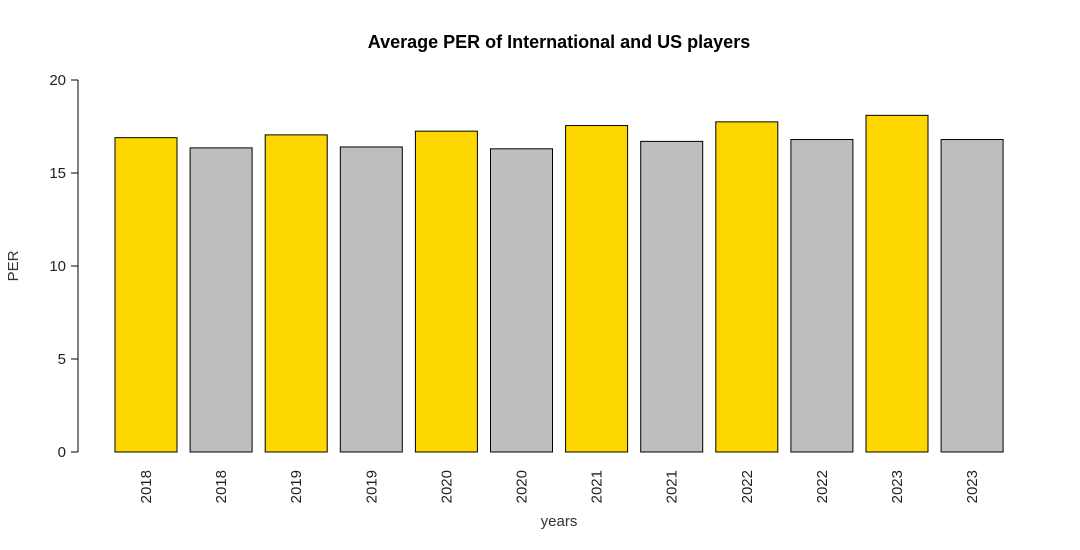 This screenshot has height=550, width=1080. I want to click on y-tick-label: 15, so click(57, 173).